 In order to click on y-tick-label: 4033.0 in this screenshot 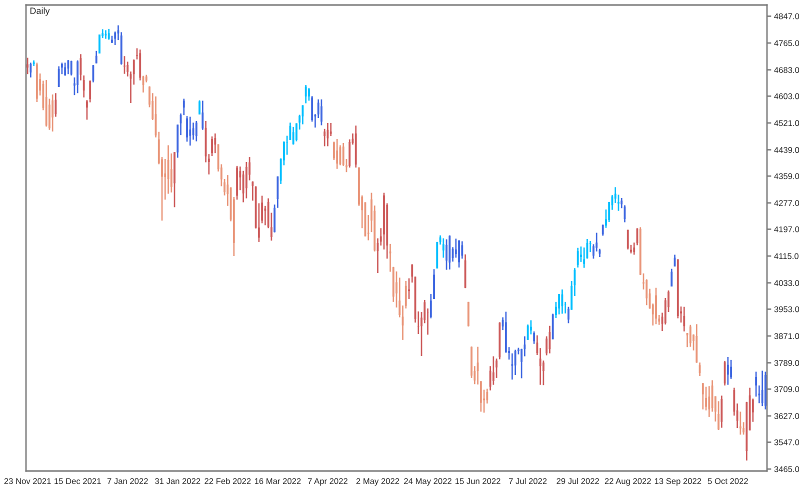, I will do `click(787, 283)`.